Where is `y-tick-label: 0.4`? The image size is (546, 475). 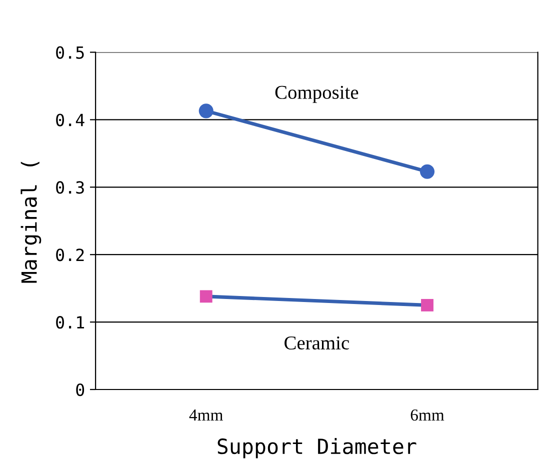
y-tick-label: 0.4 is located at coordinates (70, 120).